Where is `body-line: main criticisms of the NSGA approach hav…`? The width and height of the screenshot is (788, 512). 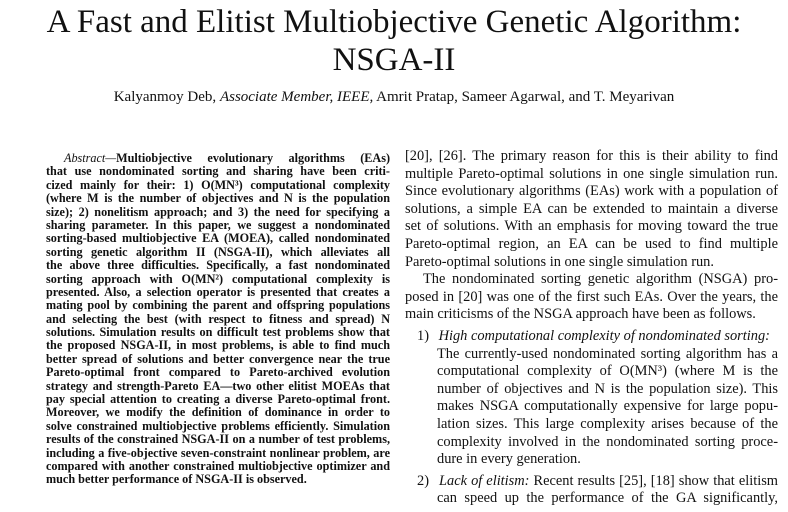 body-line: main criticisms of the NSGA approach hav… is located at coordinates (591, 315).